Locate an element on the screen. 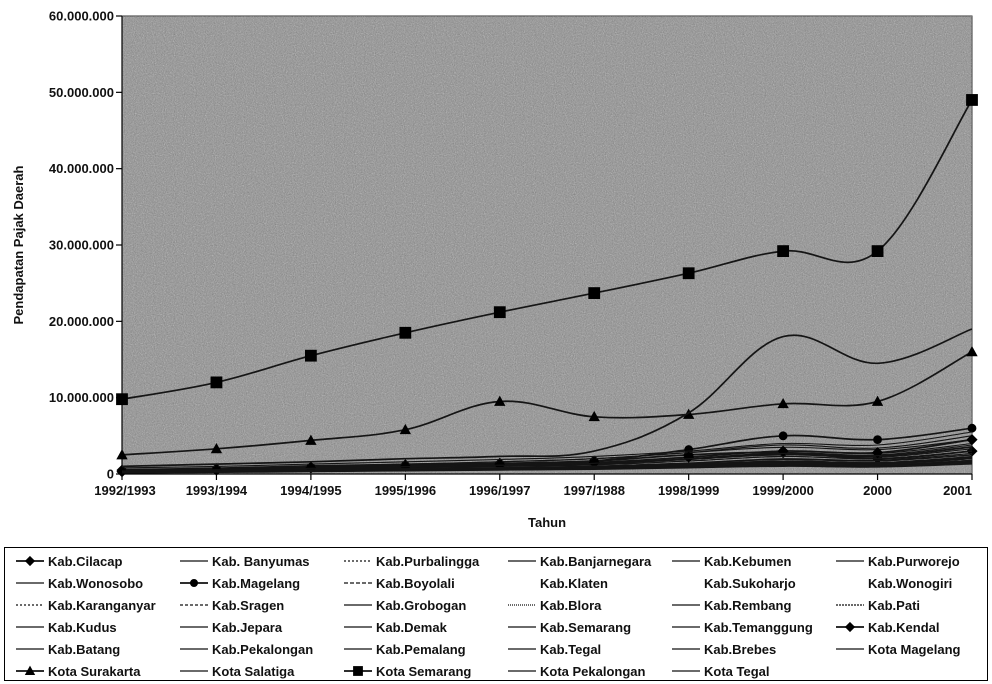 The height and width of the screenshot is (684, 992). legend-label: Kota Tegal is located at coordinates (737, 671).